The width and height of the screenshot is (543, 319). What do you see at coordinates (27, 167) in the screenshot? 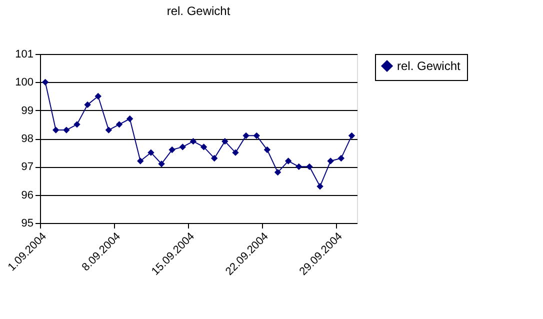
I see `y-tick-label: 97` at bounding box center [27, 167].